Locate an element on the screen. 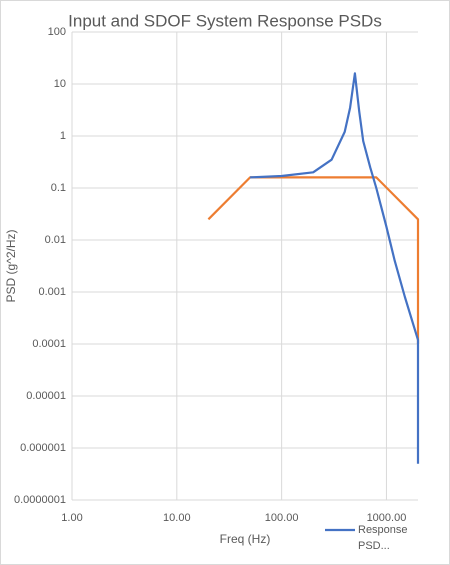  y-tick-label: 0.0000001 is located at coordinates (40, 500).